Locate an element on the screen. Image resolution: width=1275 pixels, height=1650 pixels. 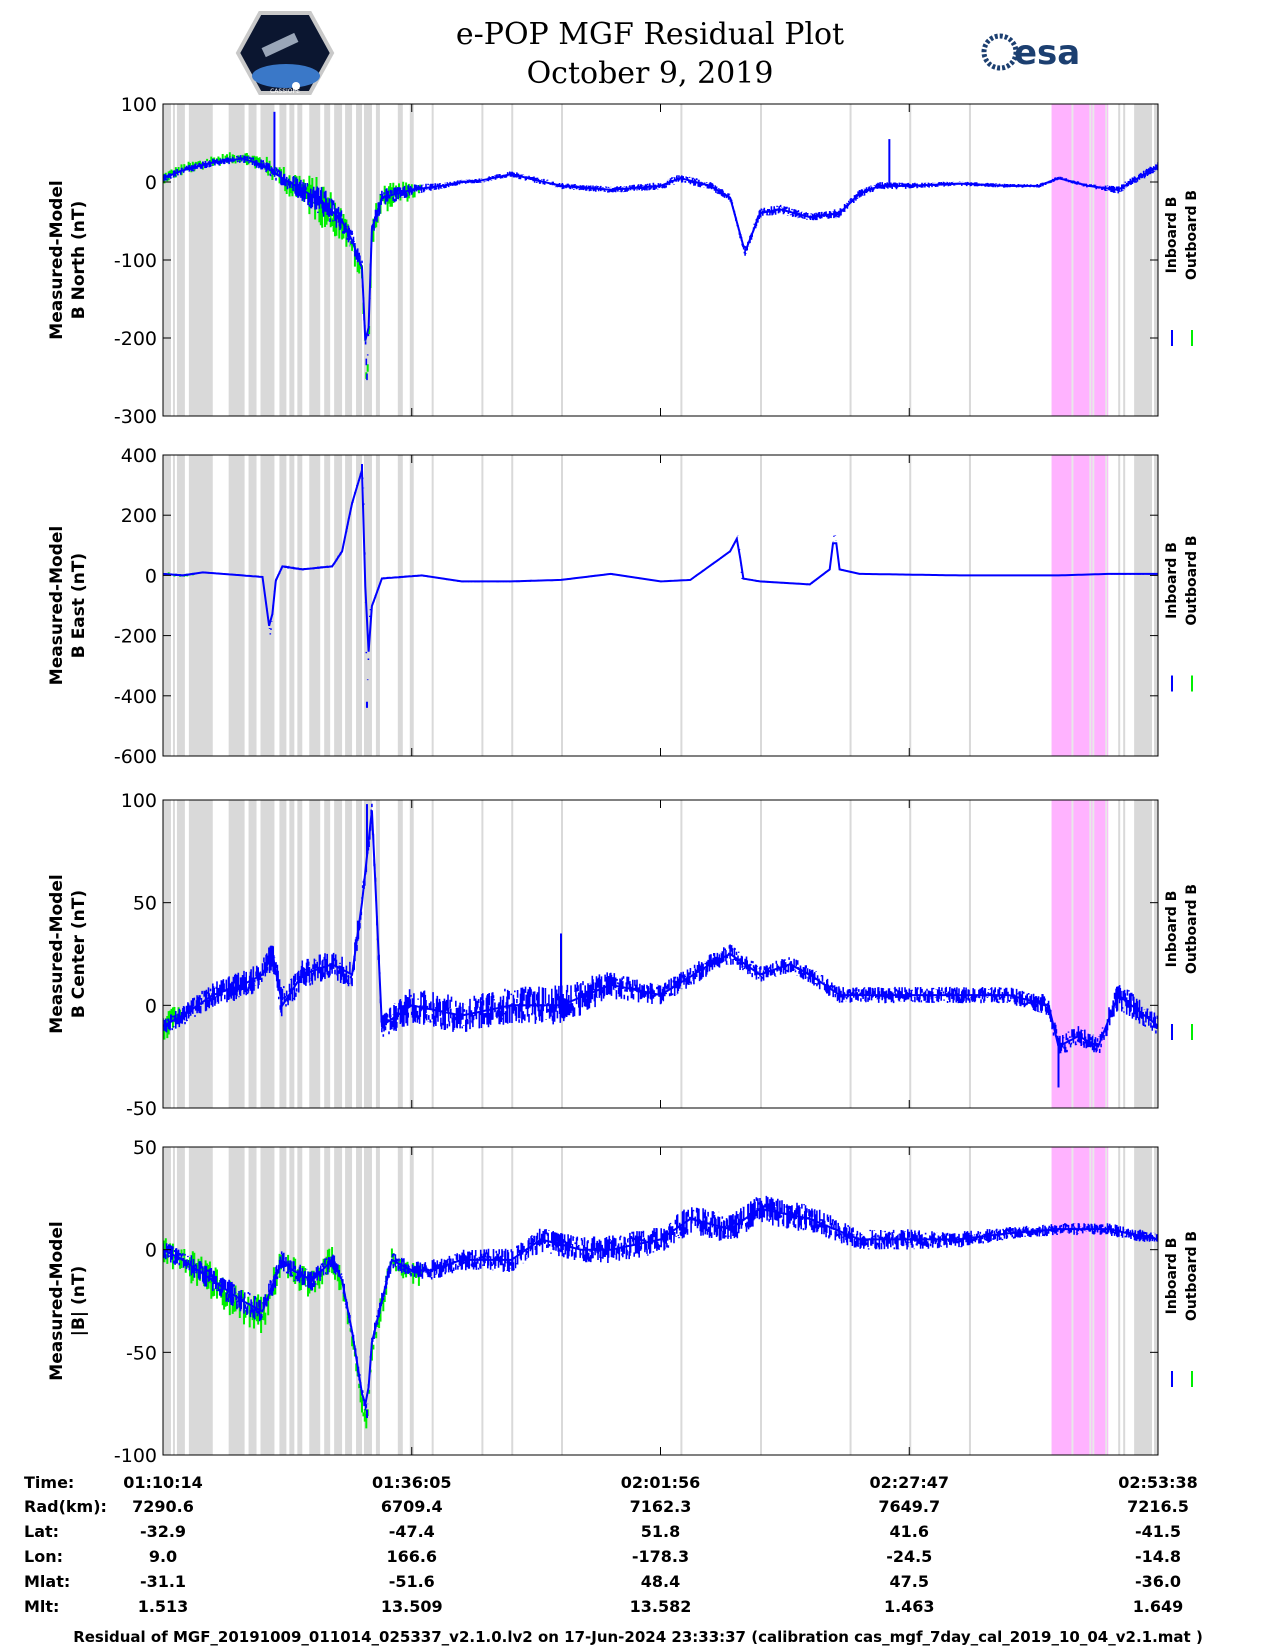
series-inboard-trend-center is located at coordinates (660, 929).